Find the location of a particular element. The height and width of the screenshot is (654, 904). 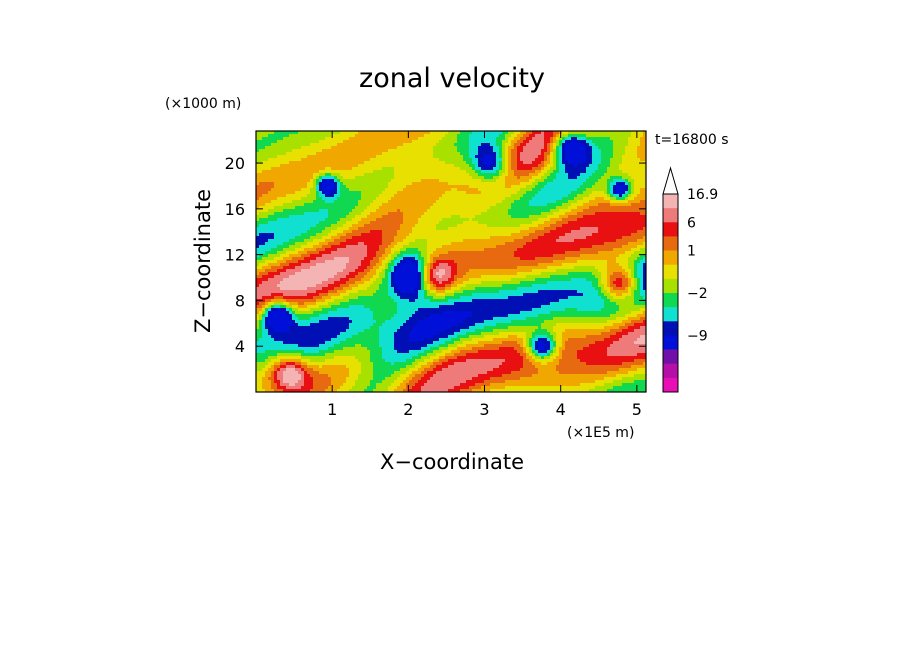

x-unit-label: (×1E5 m) is located at coordinates (600, 433).